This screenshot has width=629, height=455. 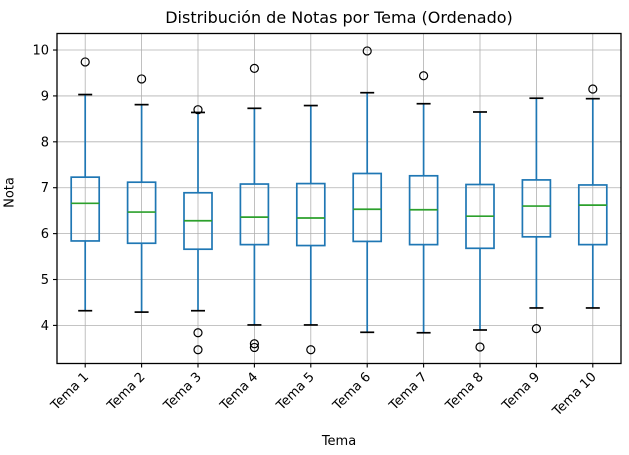 I want to click on y-axis-label: Nota, so click(x=10, y=192).